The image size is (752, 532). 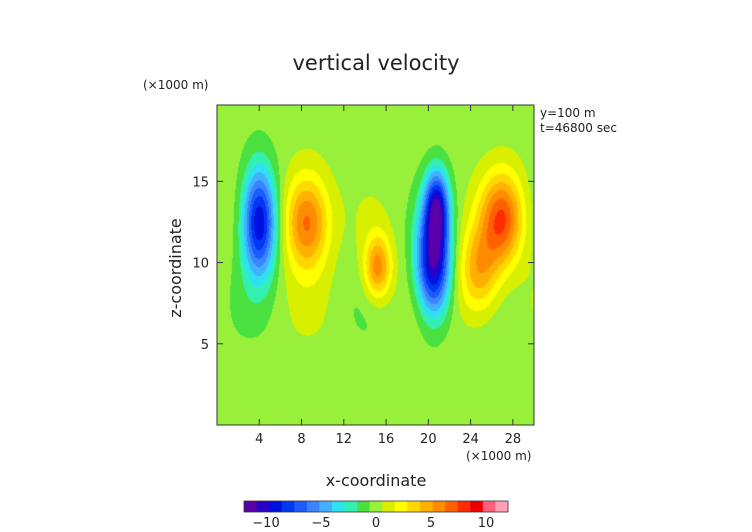 I want to click on colorbar-tick-label: 0, so click(x=376, y=523).